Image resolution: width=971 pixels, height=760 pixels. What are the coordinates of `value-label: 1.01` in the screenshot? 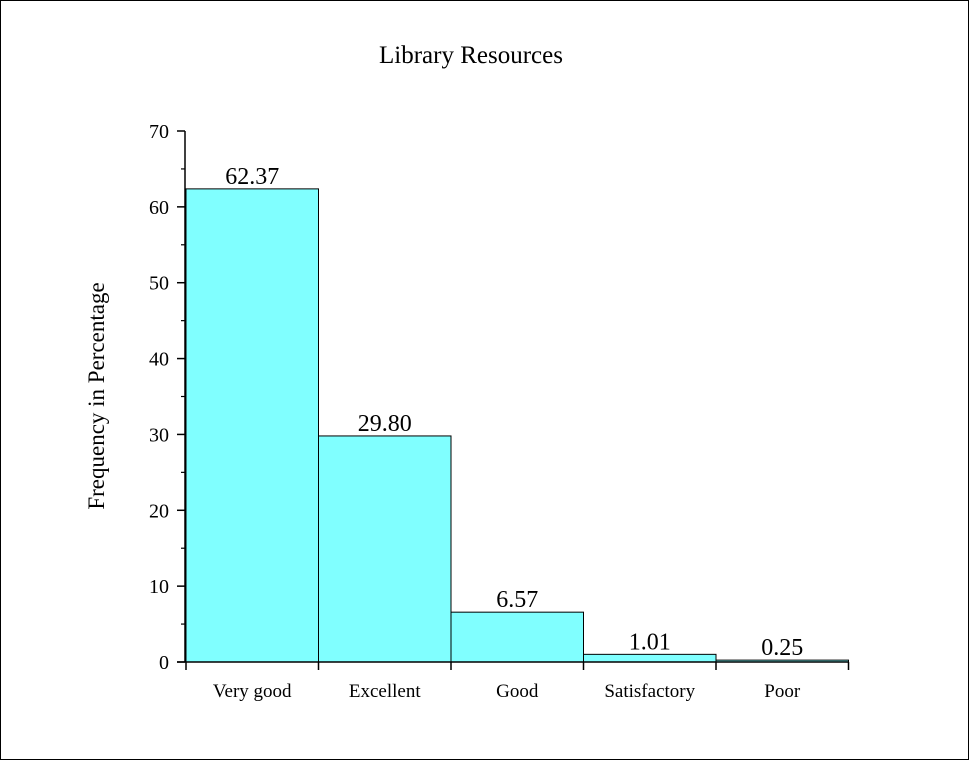 It's located at (650, 642).